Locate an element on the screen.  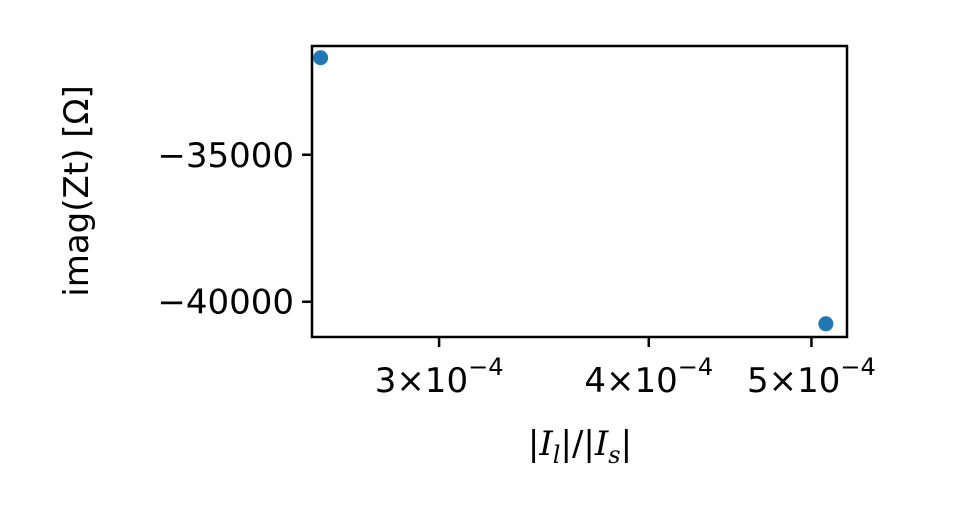
y-ticks: −35000 −40000 is located at coordinates (234, 229).